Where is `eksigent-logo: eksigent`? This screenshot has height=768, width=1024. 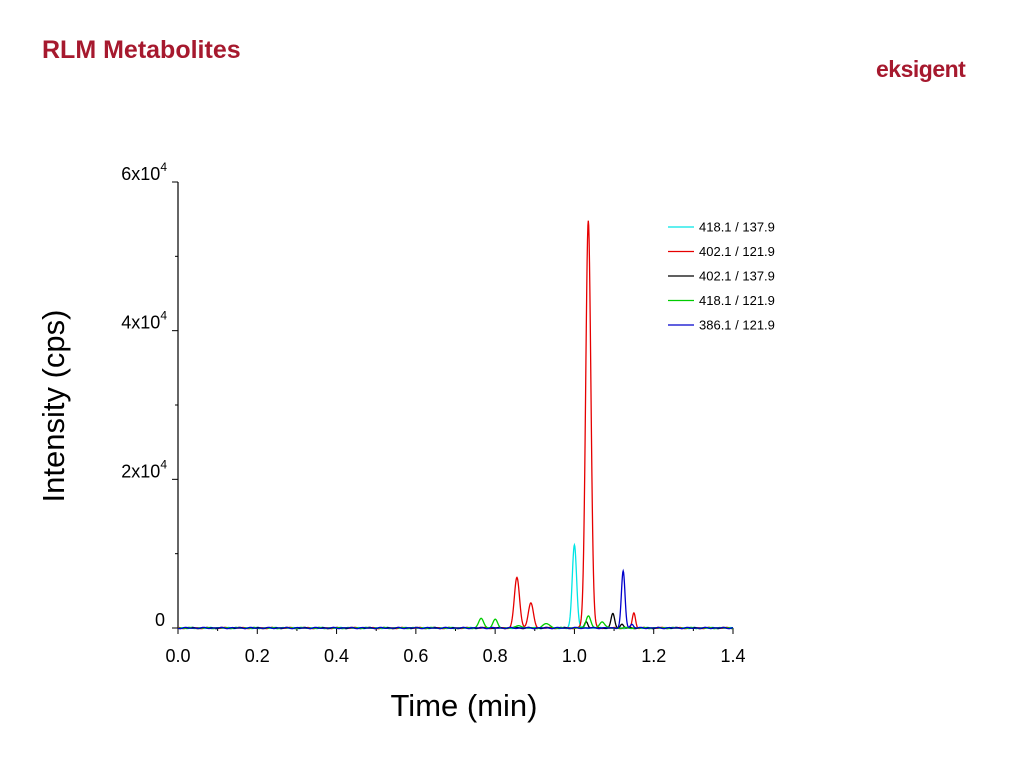 eksigent-logo: eksigent is located at coordinates (921, 69).